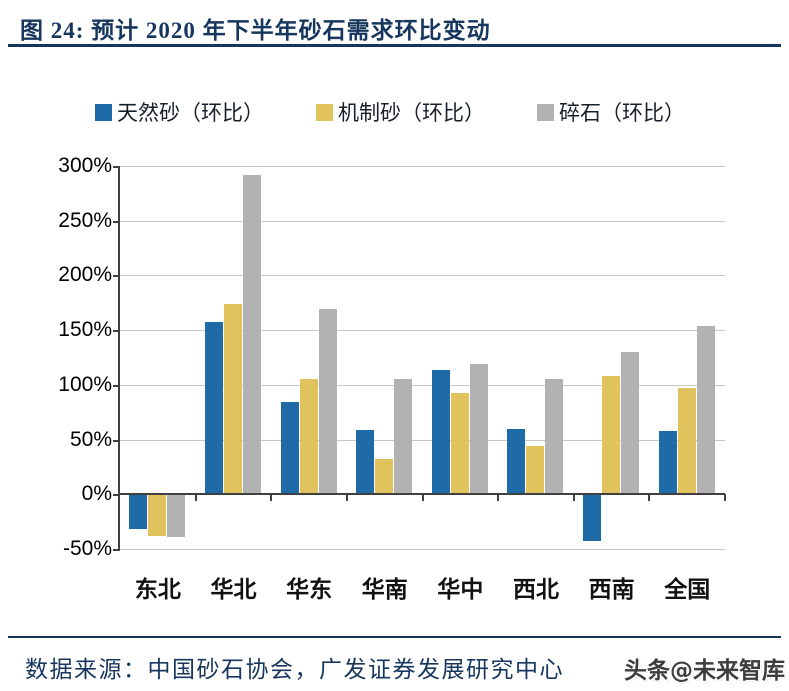  What do you see at coordinates (384, 589) in the screenshot?
I see `x-axis-label: 华南` at bounding box center [384, 589].